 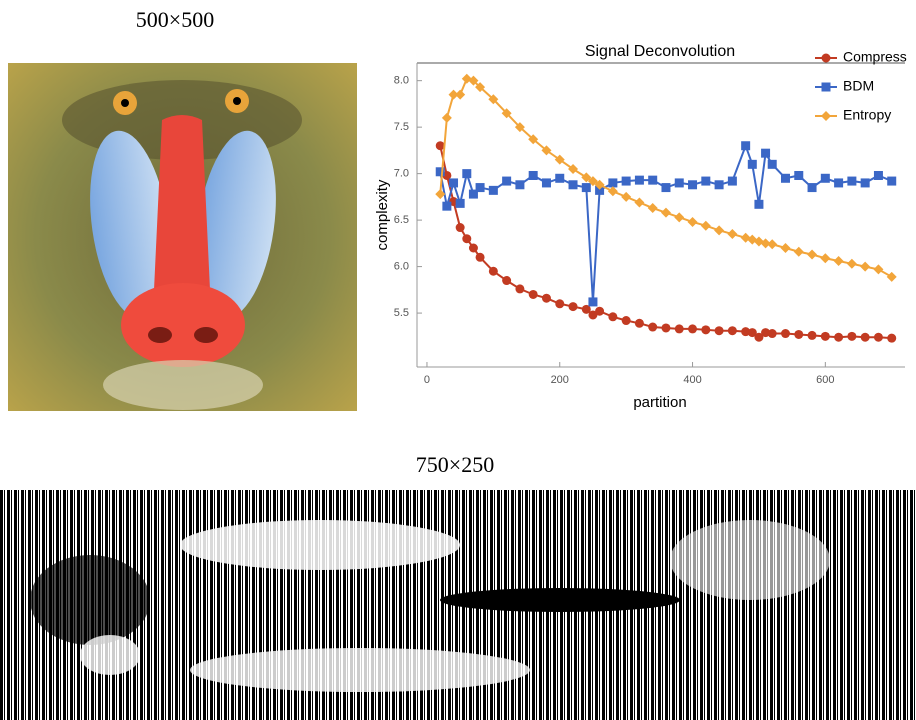 What do you see at coordinates (455, 464) in the screenshot?
I see `image-caption: 750×250` at bounding box center [455, 464].